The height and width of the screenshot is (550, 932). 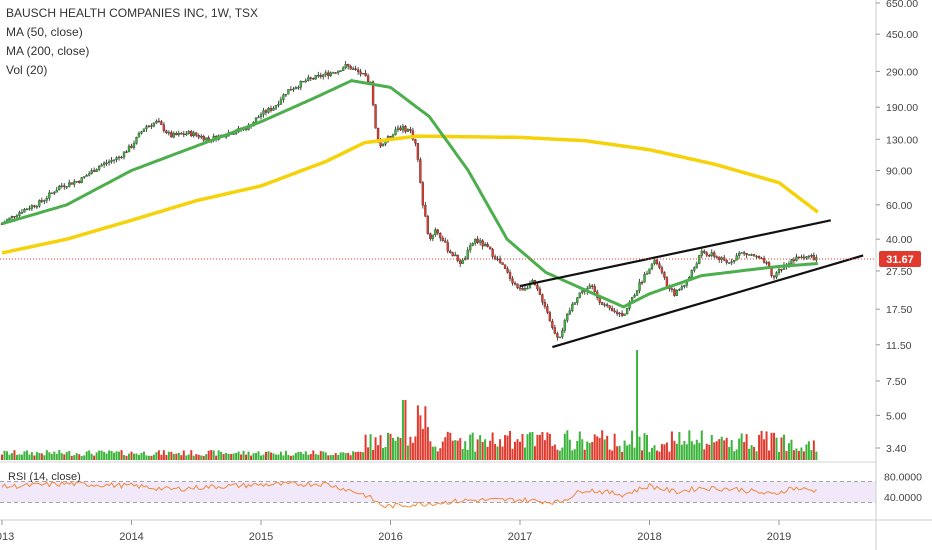 What do you see at coordinates (395, 531) in the screenshot?
I see `time-axis: 2013 2014 2015 2016 2017 2018 2019` at bounding box center [395, 531].